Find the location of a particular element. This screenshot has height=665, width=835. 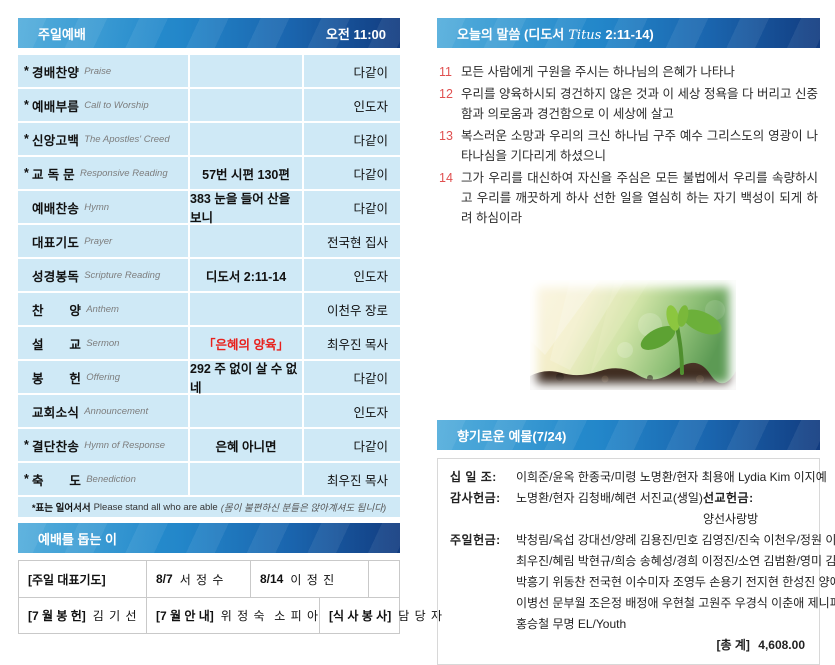

verse-number: 13 is located at coordinates (446, 136).